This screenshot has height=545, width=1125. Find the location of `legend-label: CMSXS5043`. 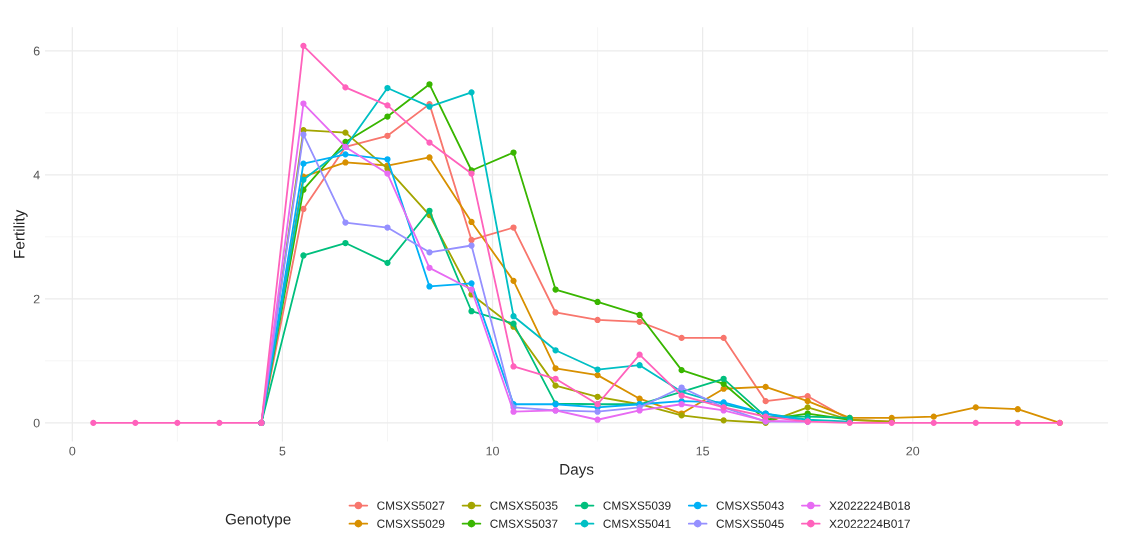

legend-label: CMSXS5043 is located at coordinates (750, 505).